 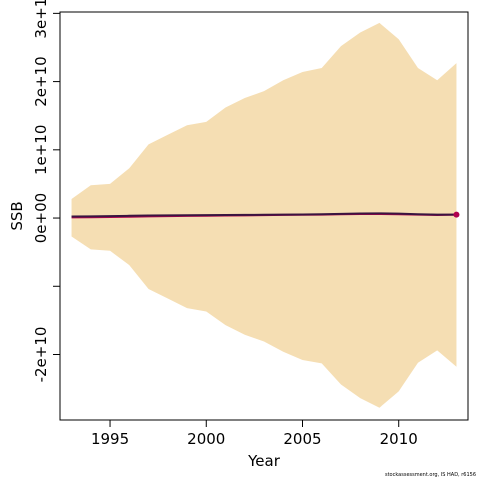 I want to click on x-axis-title: Year, so click(x=264, y=461).